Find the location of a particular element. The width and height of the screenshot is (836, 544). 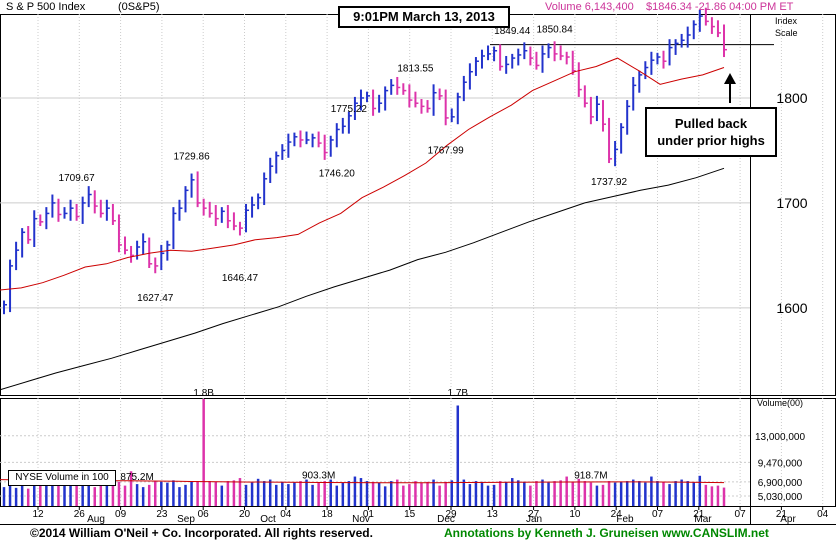

month-label: Apr is located at coordinates (788, 519).